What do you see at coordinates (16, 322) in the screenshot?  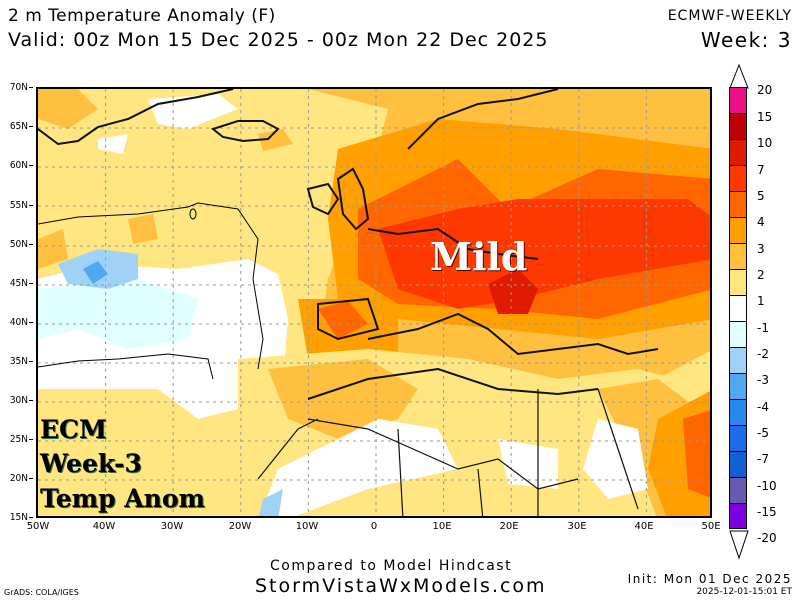 I see `lat-label: 40N` at bounding box center [16, 322].